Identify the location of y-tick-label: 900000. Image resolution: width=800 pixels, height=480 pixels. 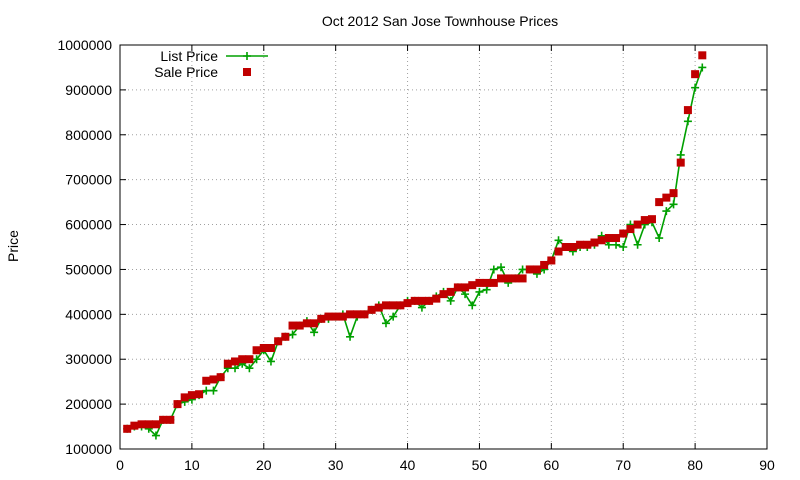
(88, 90).